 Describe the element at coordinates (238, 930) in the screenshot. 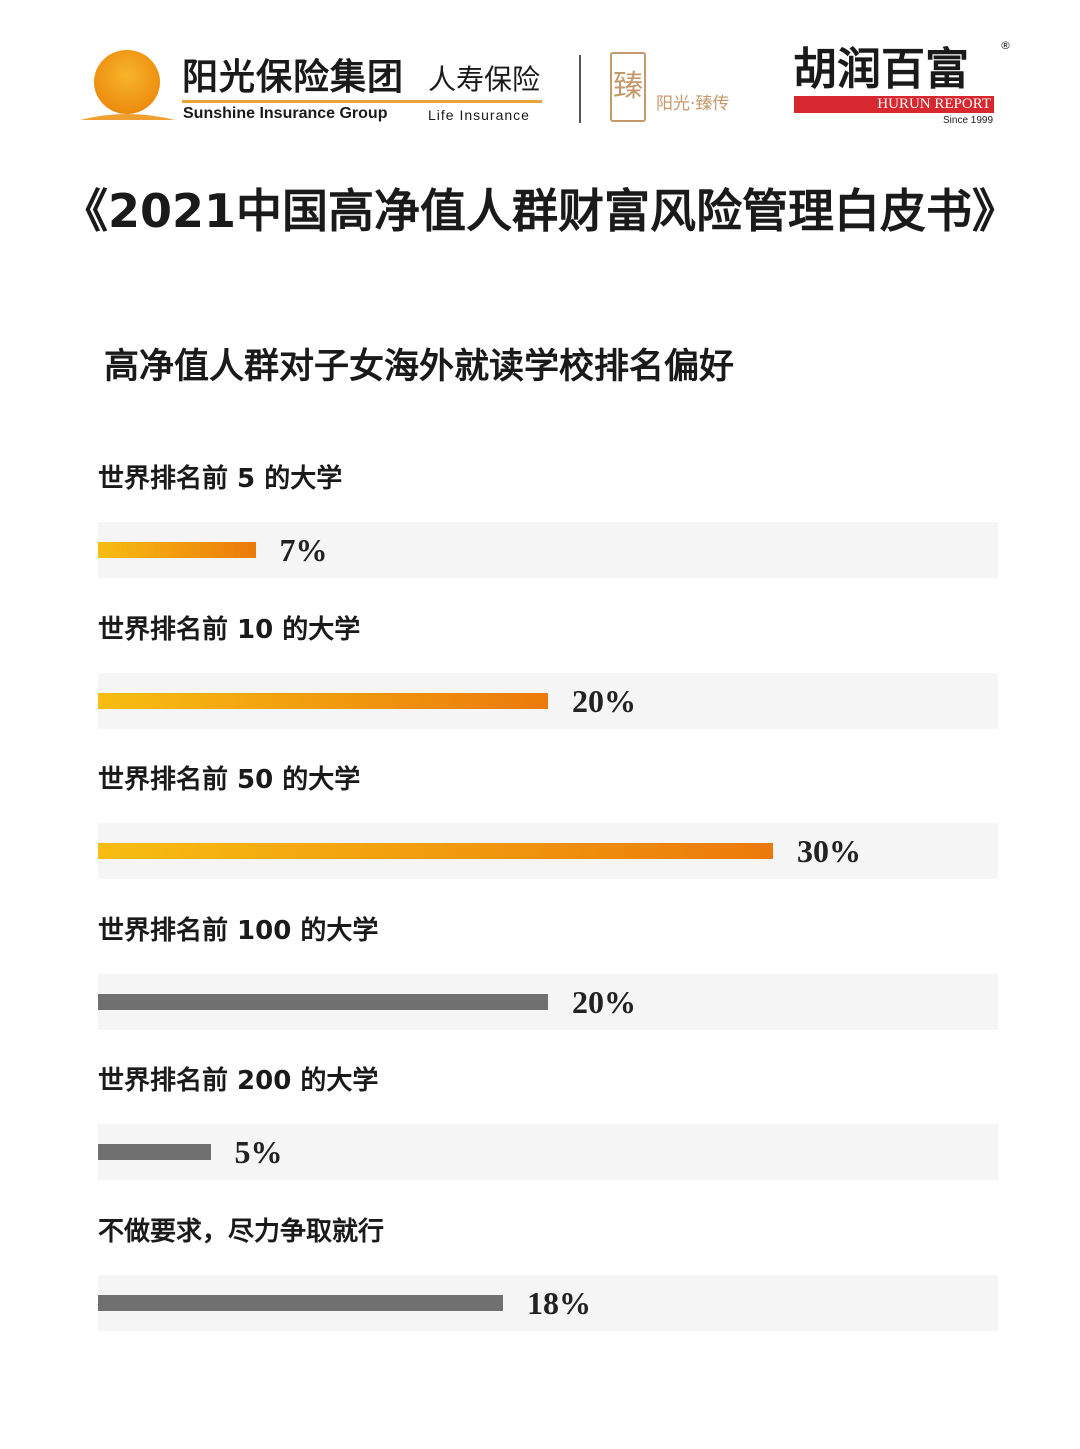

I see `category-label: 世界排名前 100 的大学` at that location.